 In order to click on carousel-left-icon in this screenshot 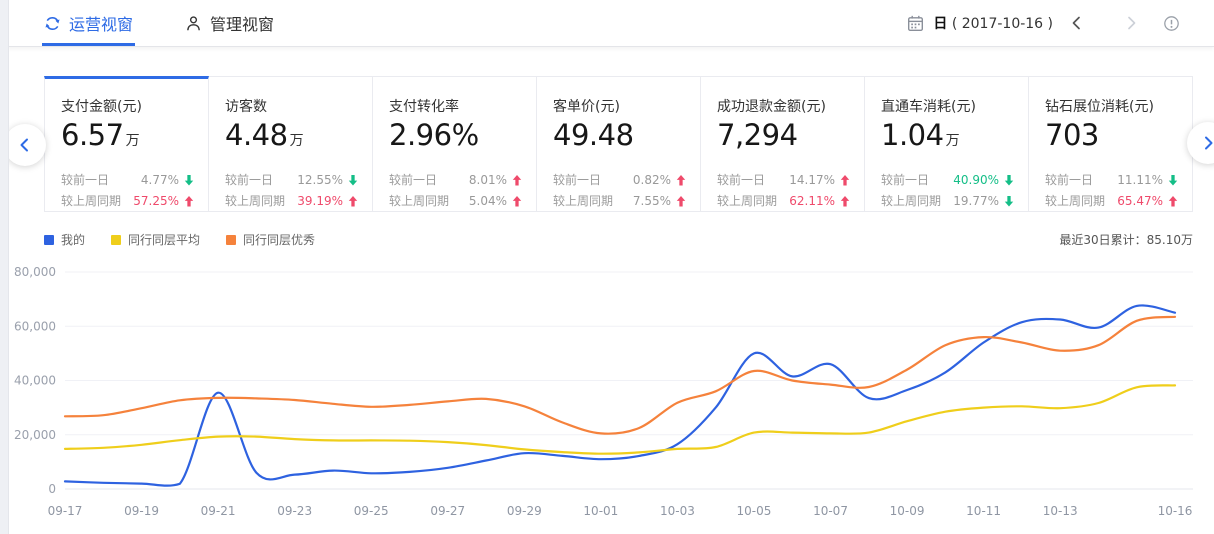, I will do `click(24, 145)`.